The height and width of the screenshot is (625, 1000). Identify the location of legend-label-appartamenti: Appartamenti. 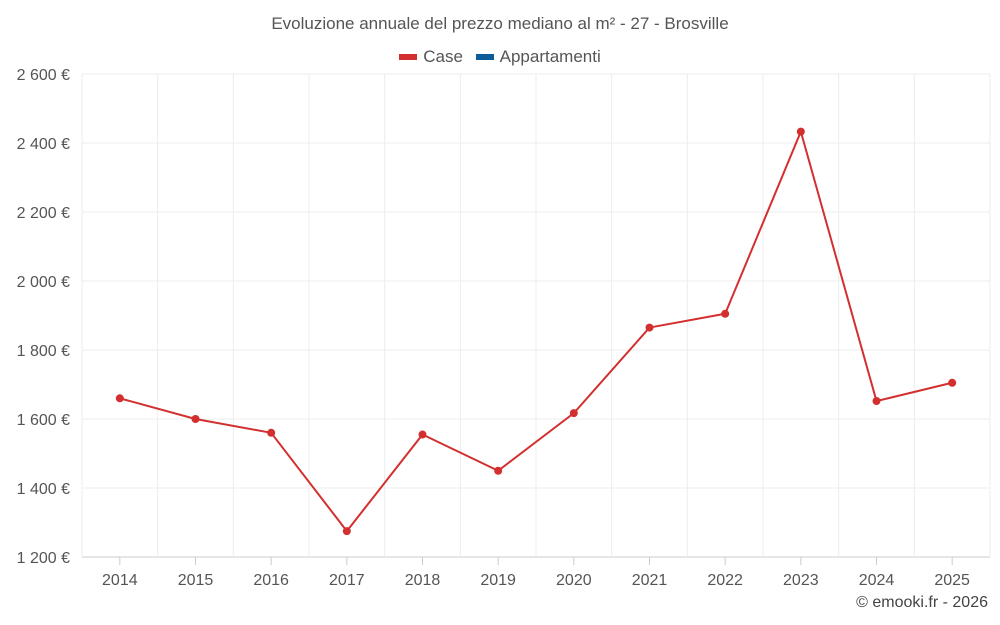
(550, 56).